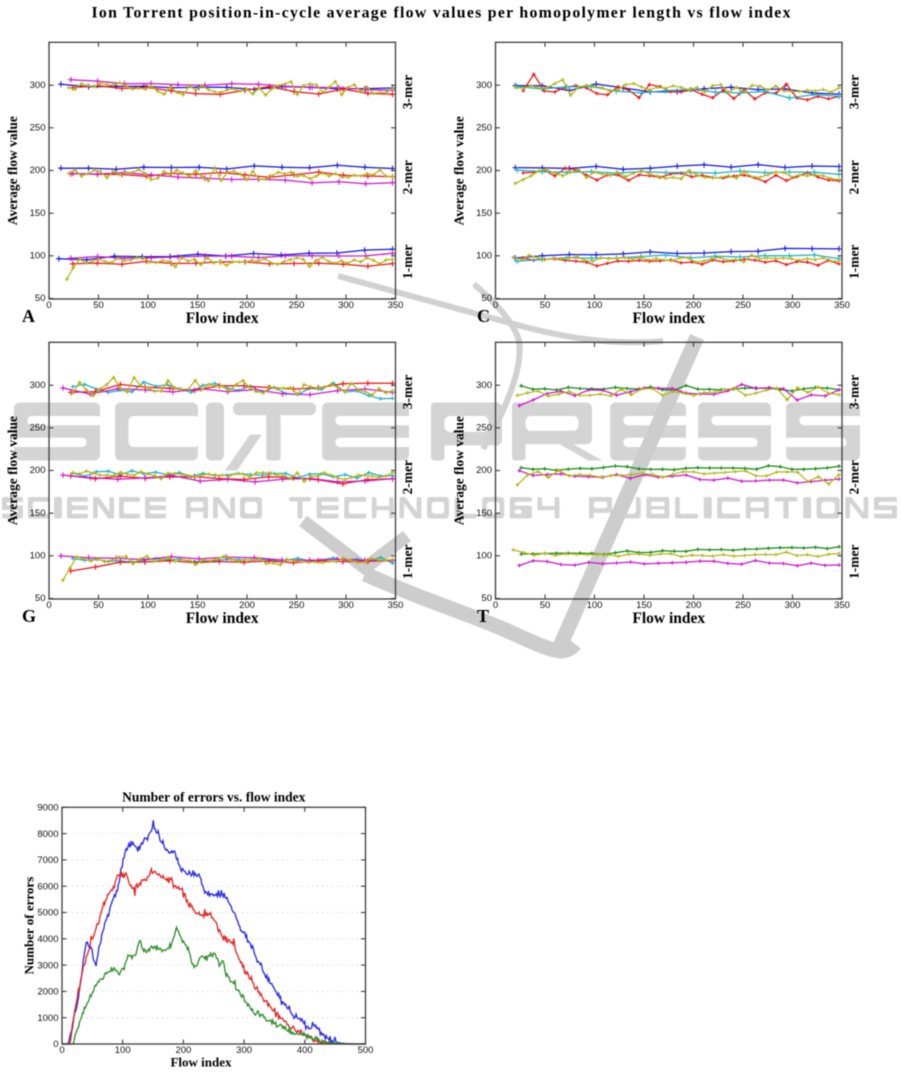 This screenshot has width=901, height=1075. What do you see at coordinates (47, 886) in the screenshot?
I see `svg-text: 6000` at bounding box center [47, 886].